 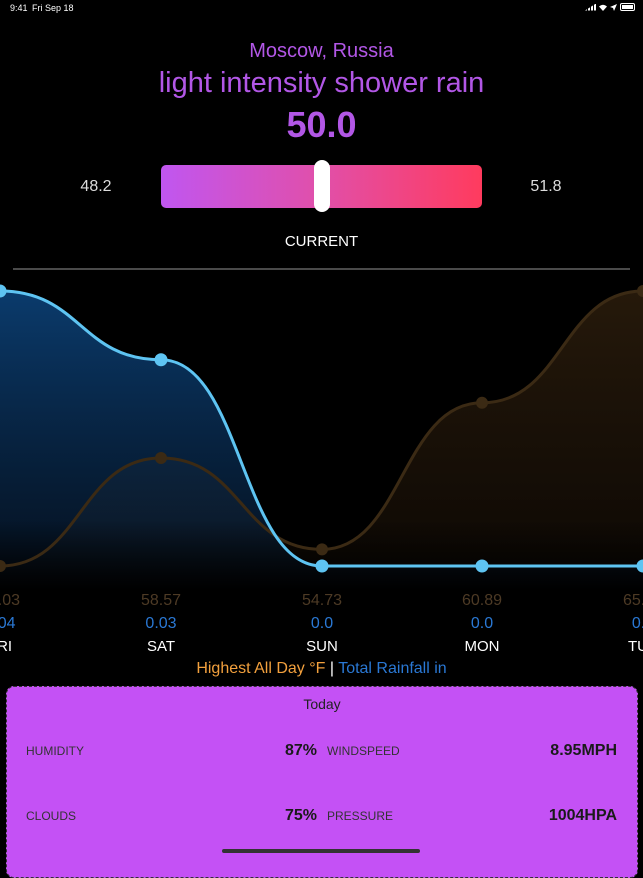 What do you see at coordinates (321, 125) in the screenshot?
I see `current-temperature: 50.0` at bounding box center [321, 125].